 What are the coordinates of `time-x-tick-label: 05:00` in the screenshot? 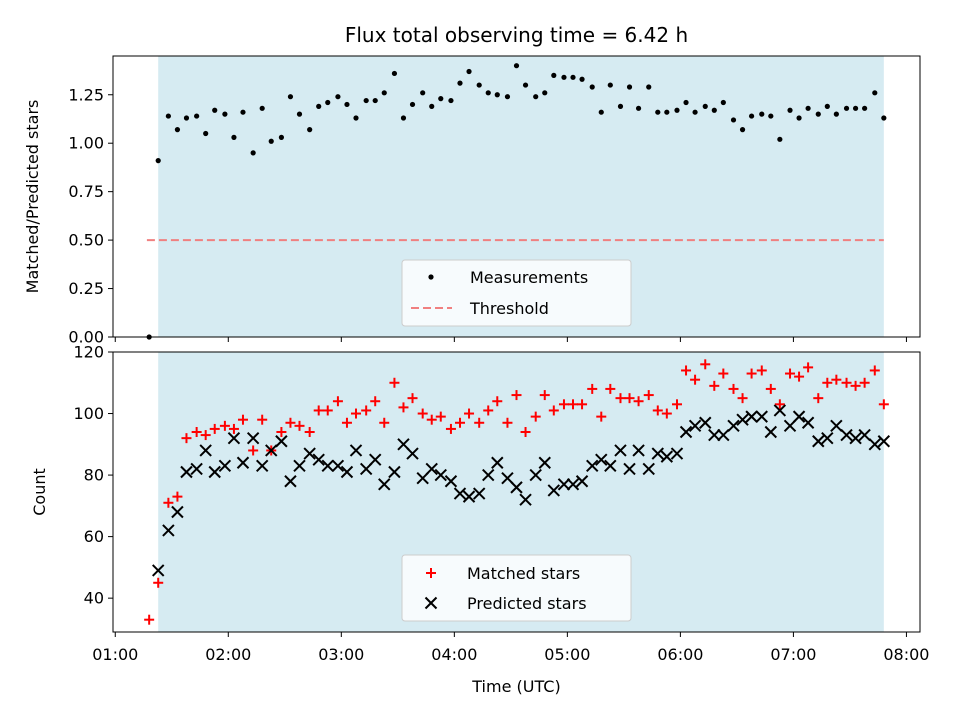 It's located at (567, 654).